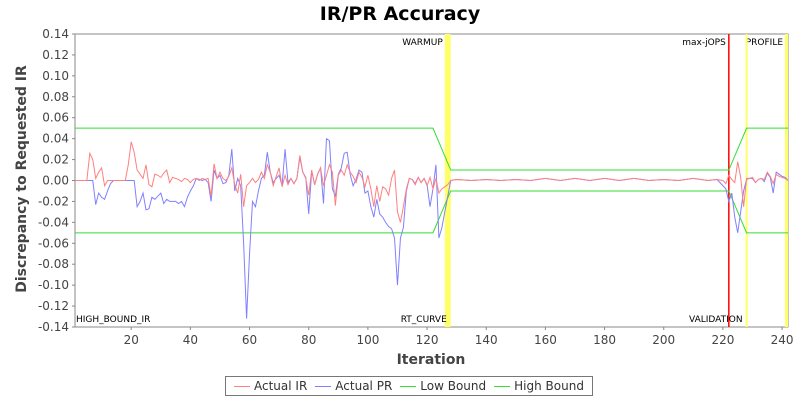 This screenshot has height=400, width=800. I want to click on legend-label-0: Actual IR, so click(281, 386).